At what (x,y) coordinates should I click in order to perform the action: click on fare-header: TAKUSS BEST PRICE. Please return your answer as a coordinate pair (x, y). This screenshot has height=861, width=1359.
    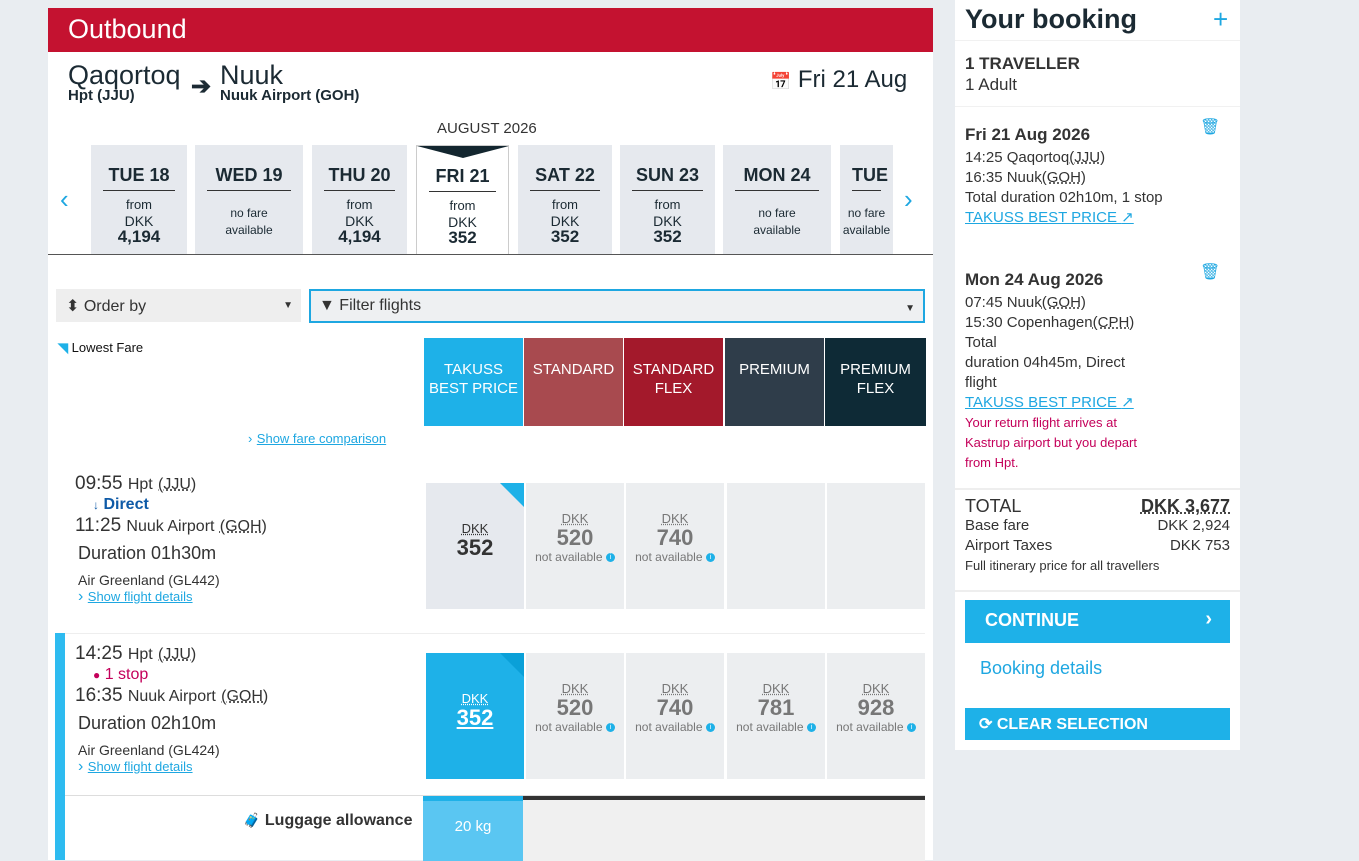
    Looking at the image, I should click on (473, 382).